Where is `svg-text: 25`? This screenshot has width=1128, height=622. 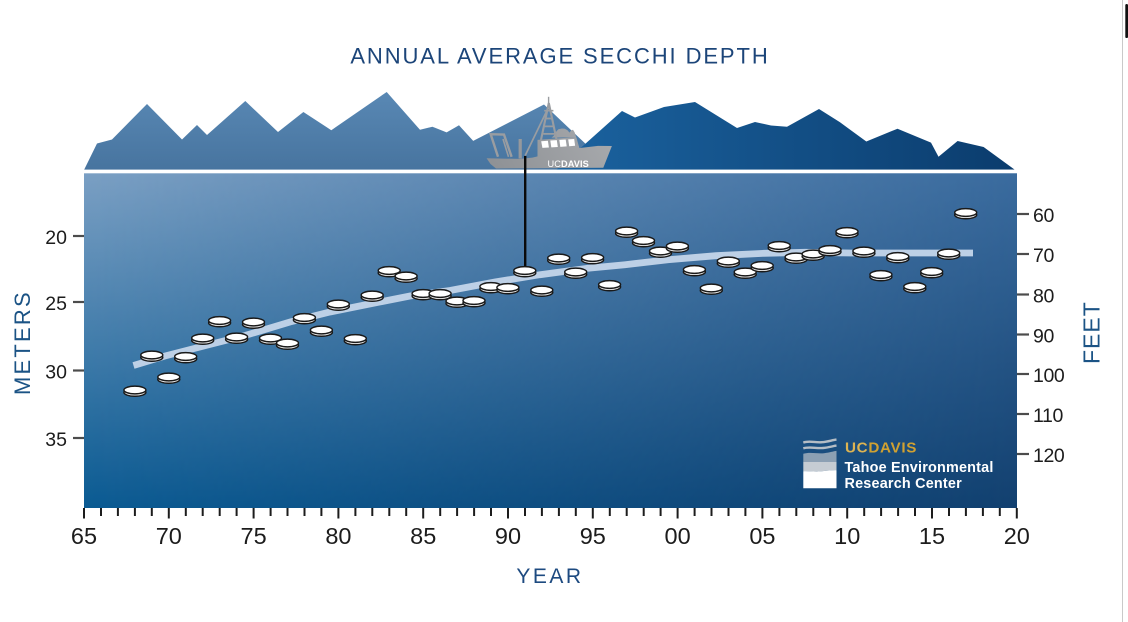 svg-text: 25 is located at coordinates (56, 304).